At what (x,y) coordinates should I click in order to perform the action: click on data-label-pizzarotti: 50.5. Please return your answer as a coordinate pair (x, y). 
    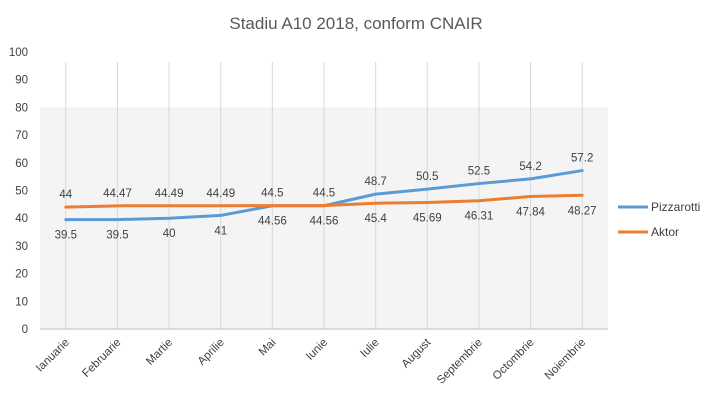
    Looking at the image, I should click on (427, 177).